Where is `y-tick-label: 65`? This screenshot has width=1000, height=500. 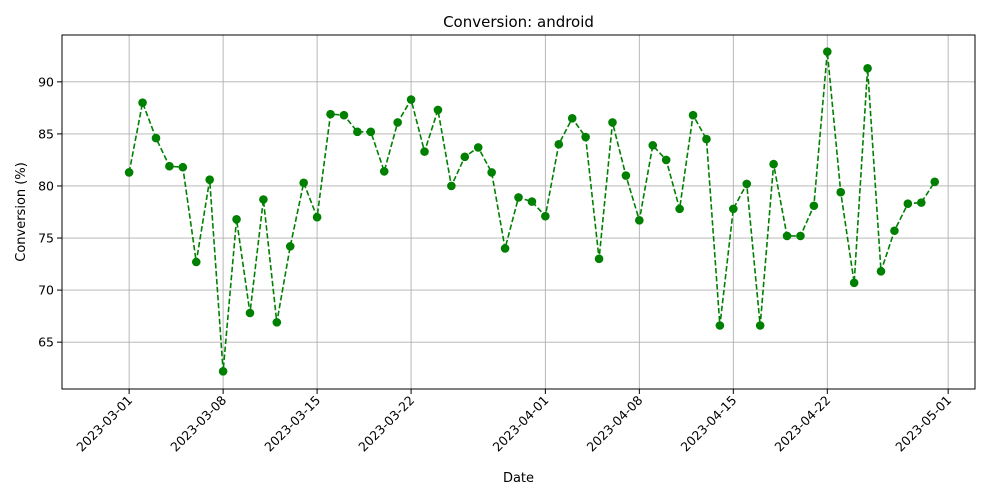
y-tick-label: 65 is located at coordinates (46, 342).